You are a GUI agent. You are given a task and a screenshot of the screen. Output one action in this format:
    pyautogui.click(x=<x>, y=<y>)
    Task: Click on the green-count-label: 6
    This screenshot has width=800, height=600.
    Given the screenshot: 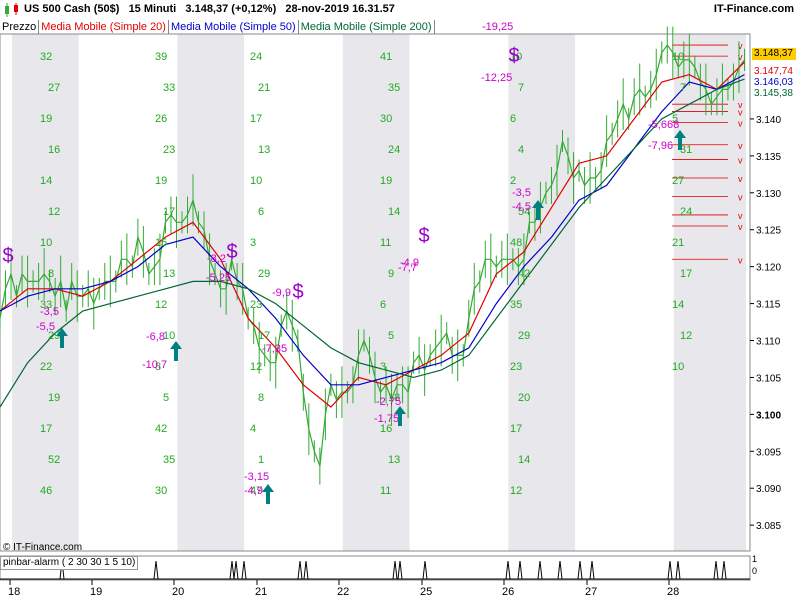 What is the action you would take?
    pyautogui.click(x=383, y=305)
    